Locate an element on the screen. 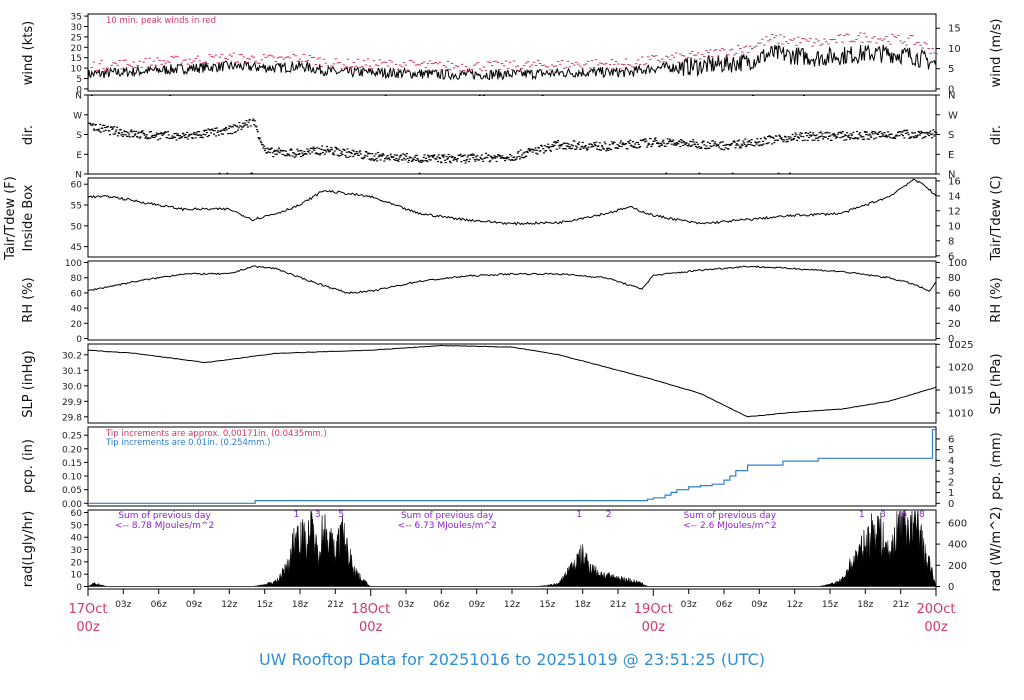 This screenshot has height=700, width=1024. rh-left-tick-label: 100 is located at coordinates (73, 264).